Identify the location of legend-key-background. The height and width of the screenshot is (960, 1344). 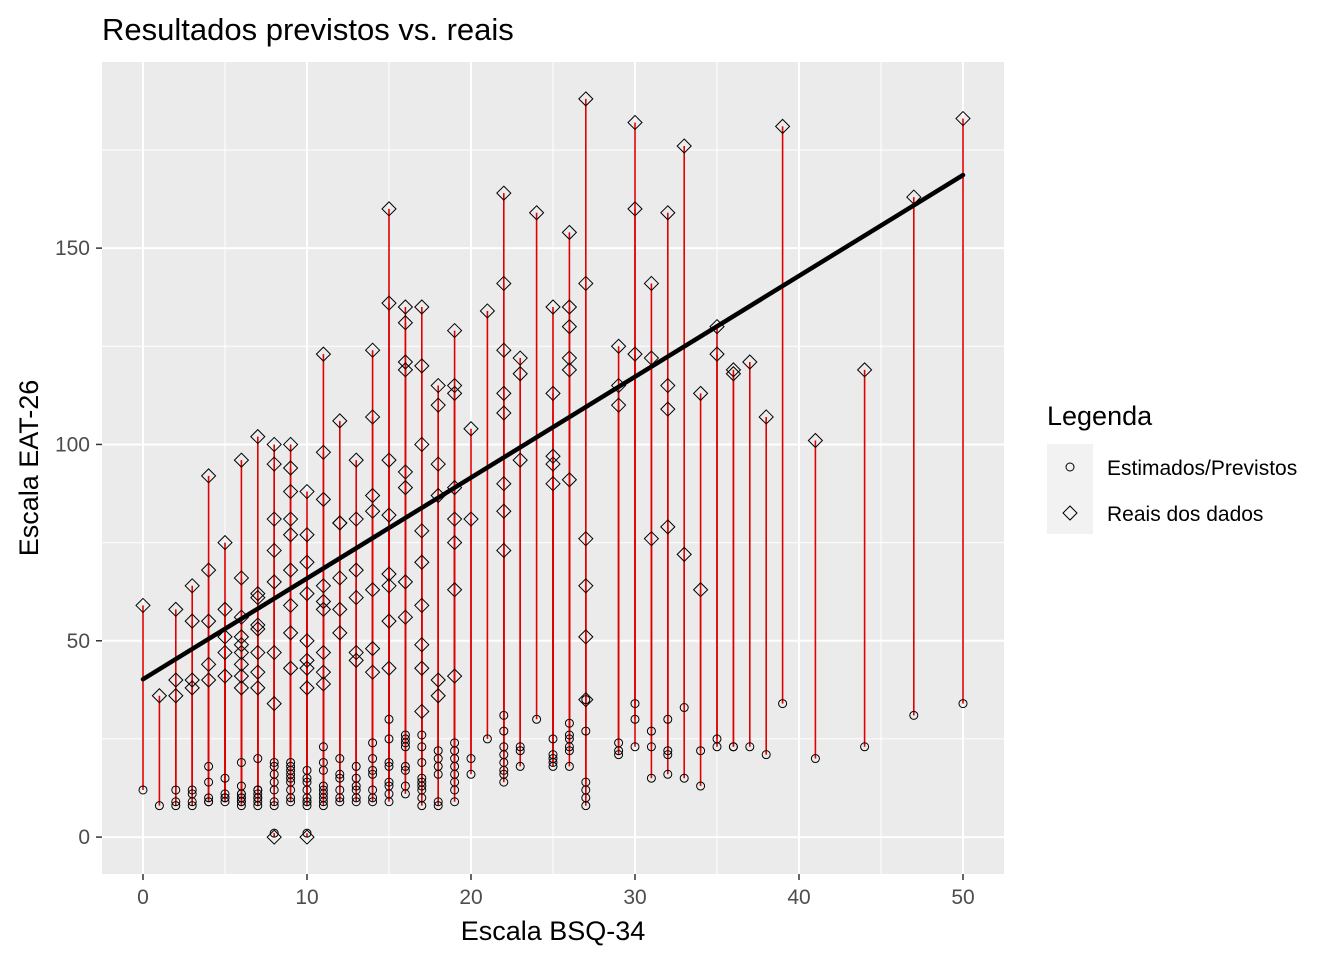
(1070, 489).